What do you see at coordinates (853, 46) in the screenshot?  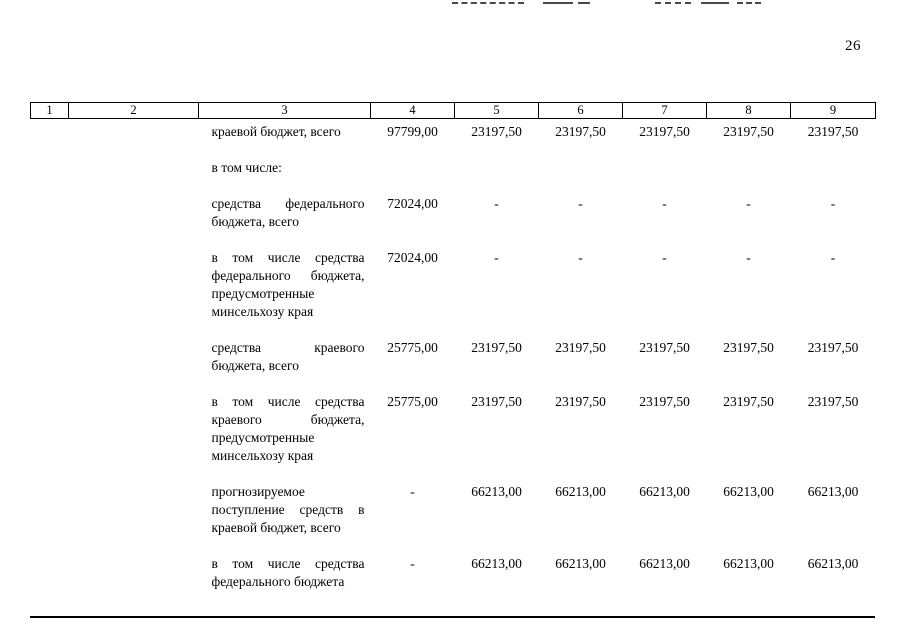 I see `page-number: 26` at bounding box center [853, 46].